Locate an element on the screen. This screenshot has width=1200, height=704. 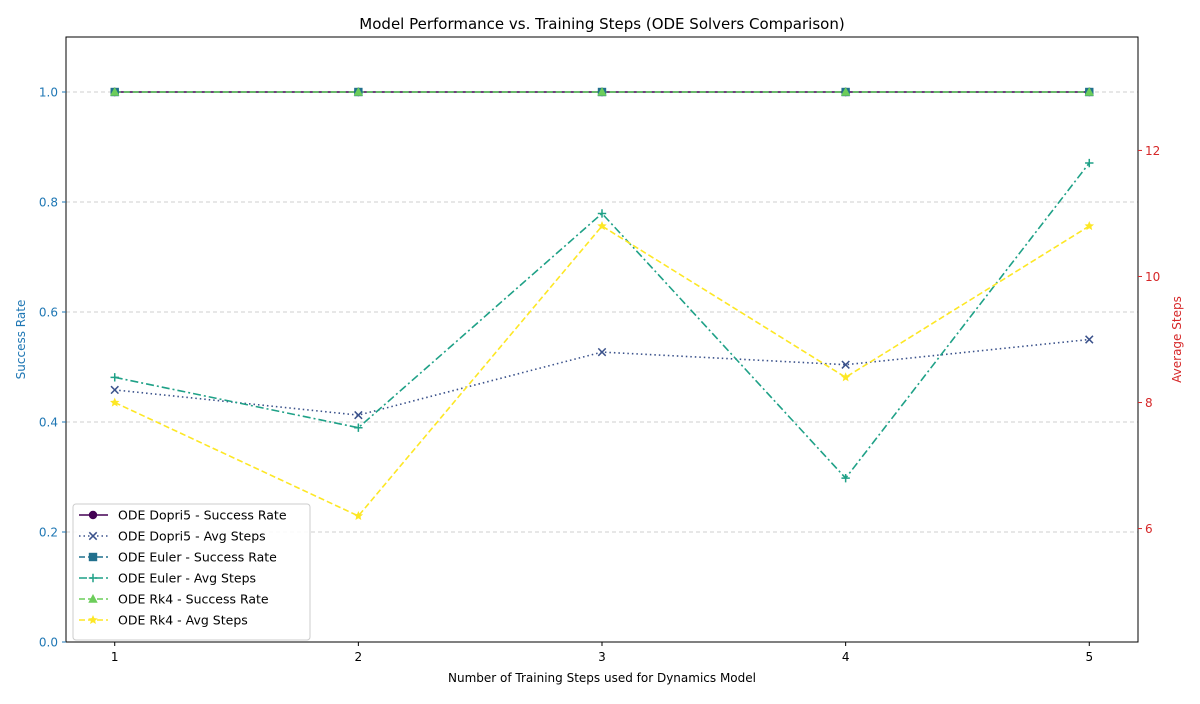
legend-label: ODE Rk4 - Avg Steps is located at coordinates (183, 620).